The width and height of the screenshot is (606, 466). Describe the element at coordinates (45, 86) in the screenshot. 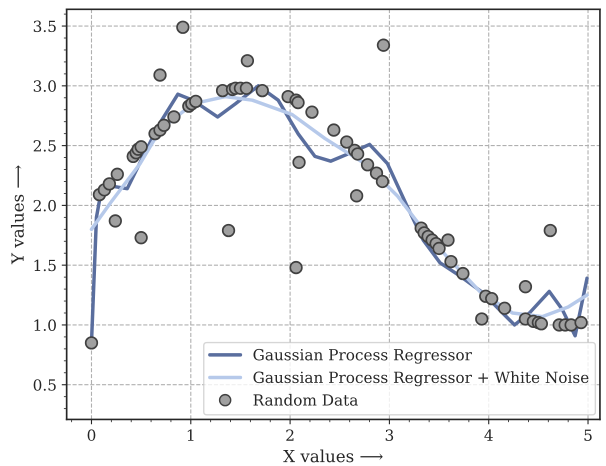

I see `y-tick-label: 3.0` at that location.